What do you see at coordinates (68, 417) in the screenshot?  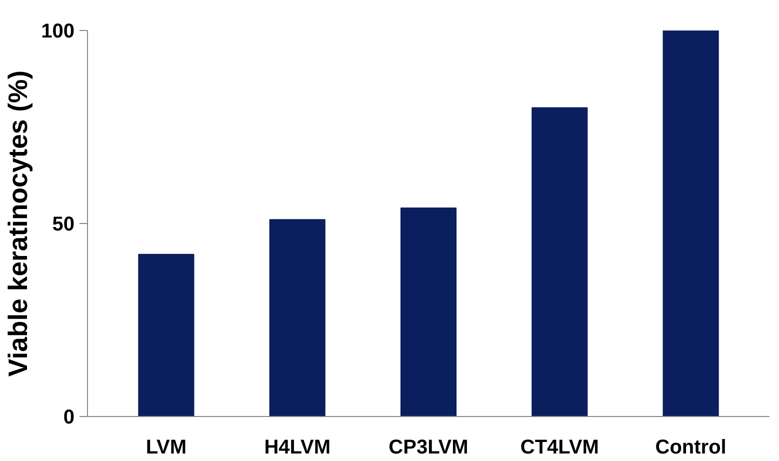 I see `y-tick-label: 0` at bounding box center [68, 417].